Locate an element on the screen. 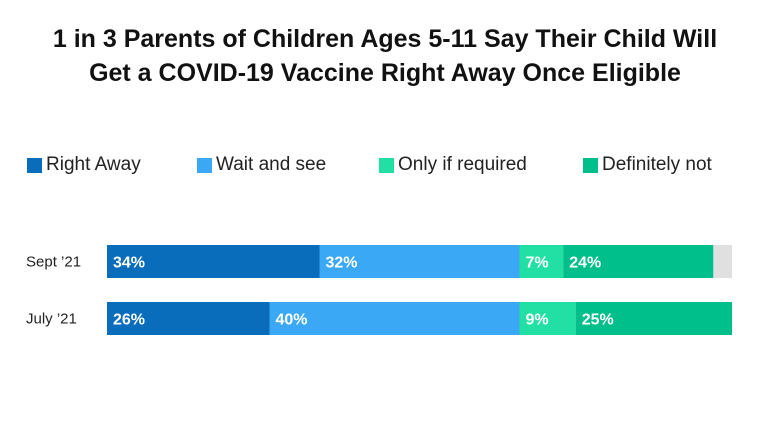  row-label-sept-21: Sept ’21 is located at coordinates (53, 262).